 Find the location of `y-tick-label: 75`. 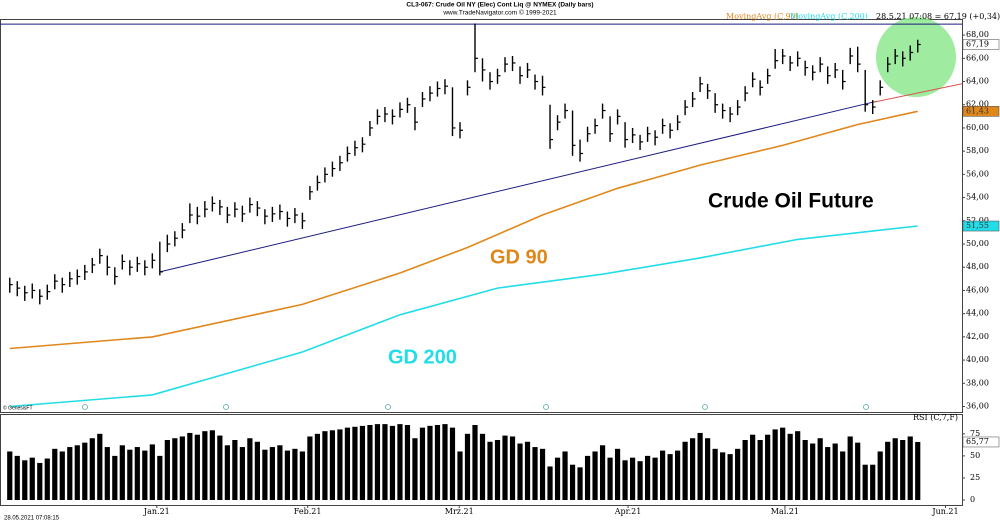

y-tick-label: 75 is located at coordinates (975, 433).